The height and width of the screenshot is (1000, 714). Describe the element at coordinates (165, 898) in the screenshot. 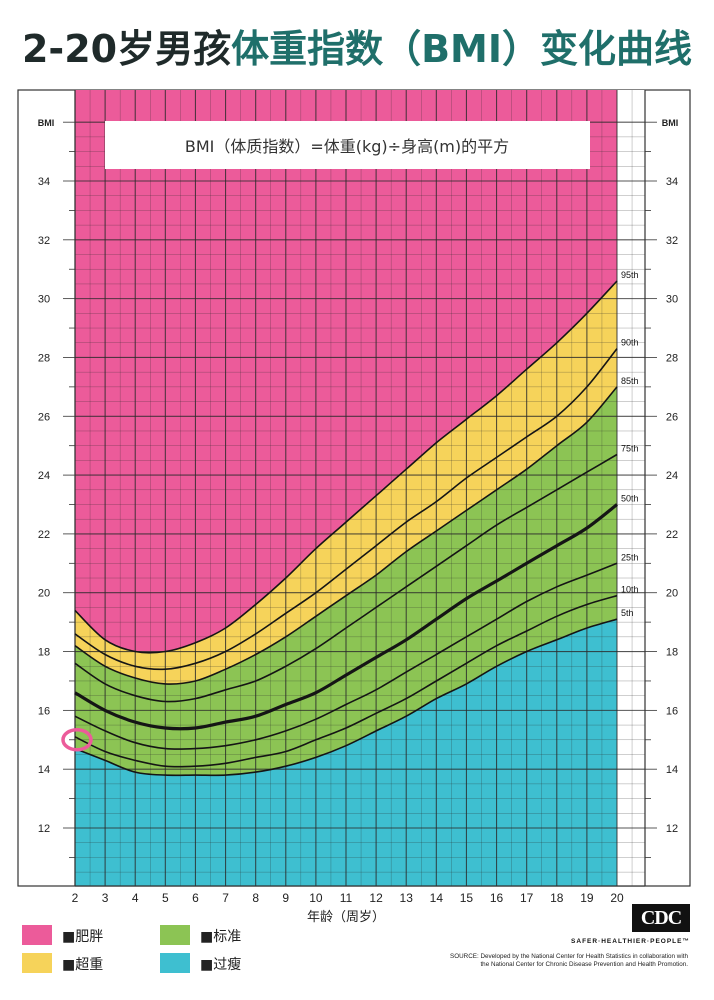

I see `x-tick-label: 5` at that location.